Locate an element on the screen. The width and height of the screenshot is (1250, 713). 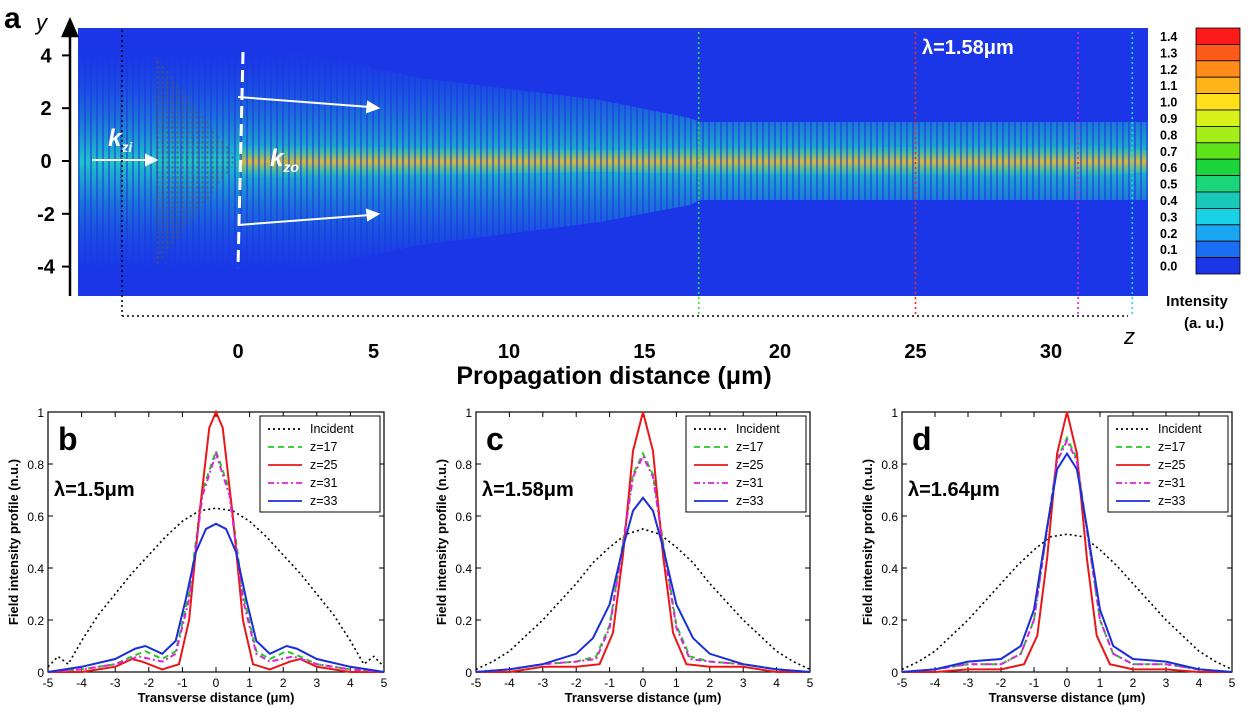
x-tick-label: 15 is located at coordinates (644, 352).